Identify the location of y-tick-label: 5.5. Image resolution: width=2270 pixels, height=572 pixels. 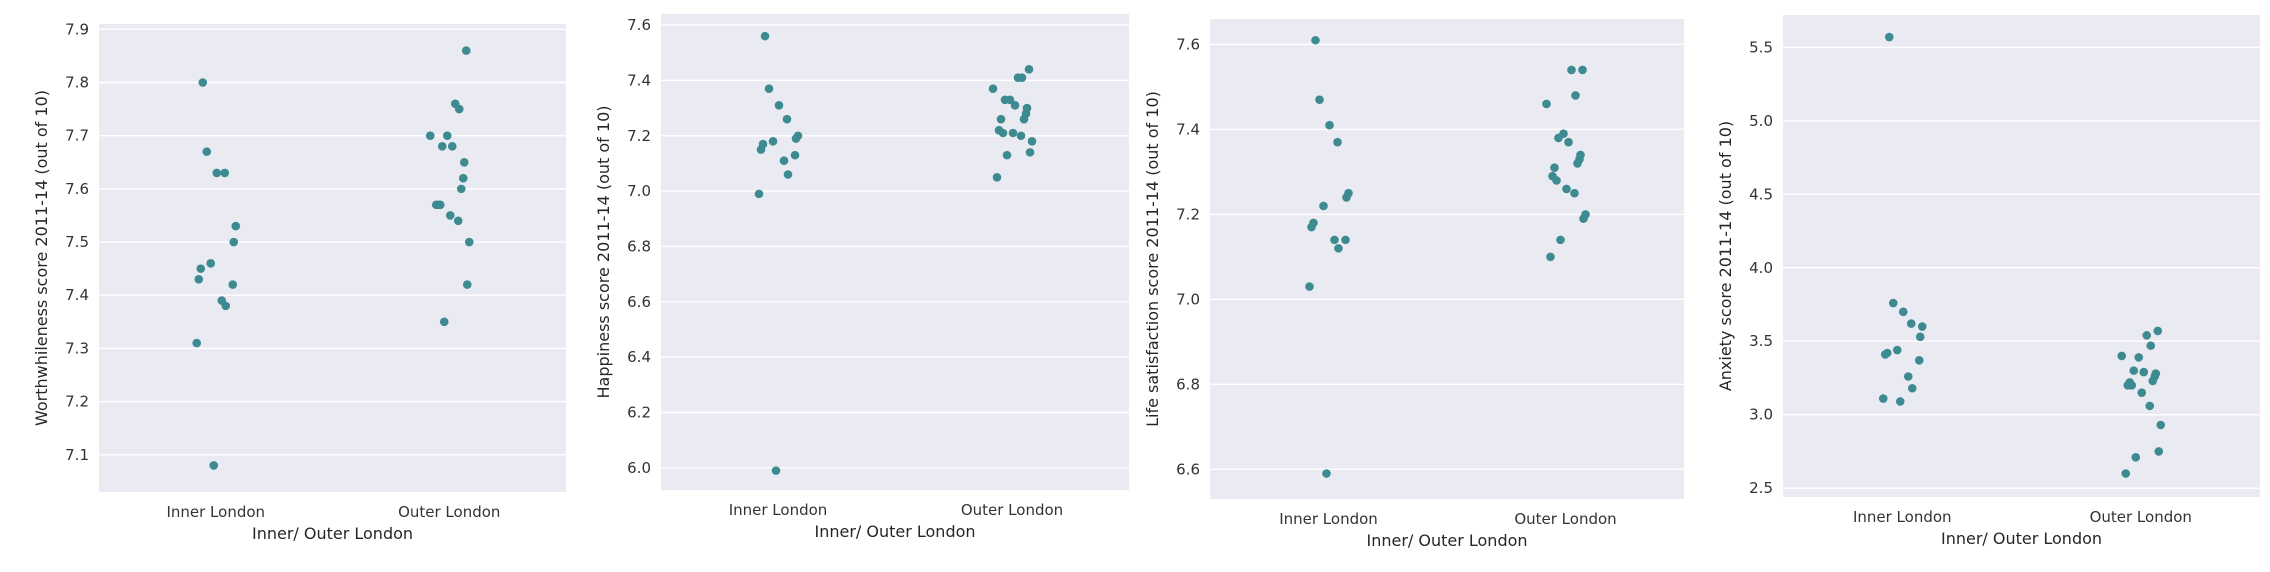
(1761, 47).